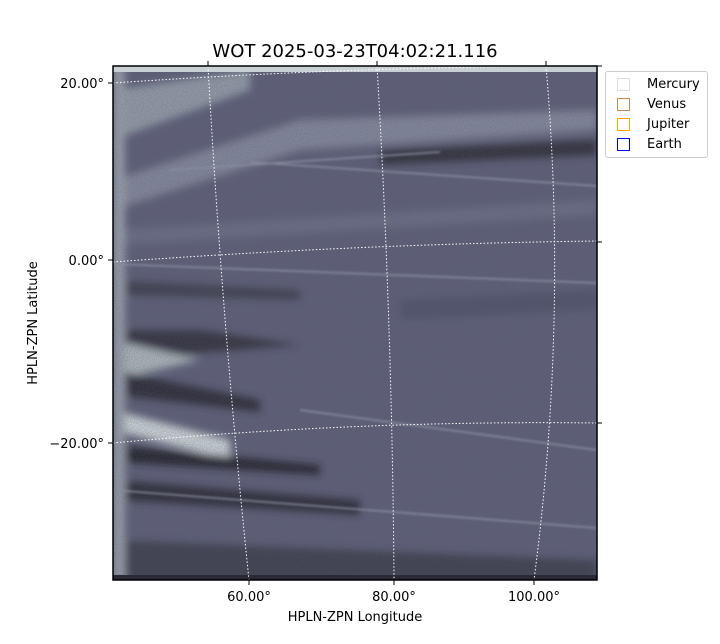 The image size is (720, 644). Describe the element at coordinates (534, 597) in the screenshot. I see `x-tick-label: 100.00°` at that location.